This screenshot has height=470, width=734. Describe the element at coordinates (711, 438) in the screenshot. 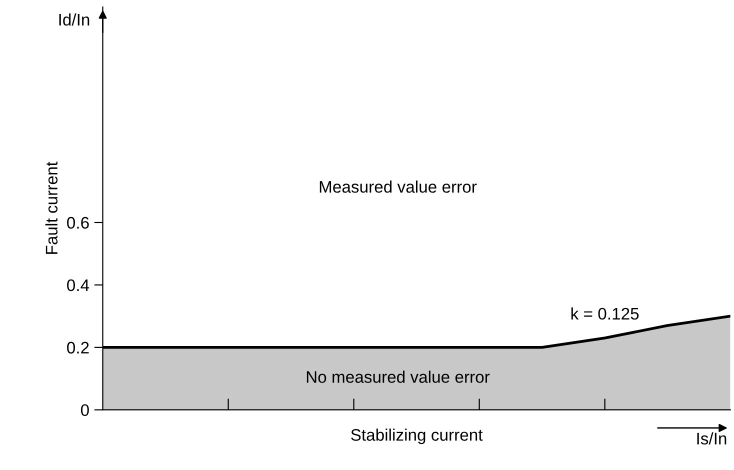

I see `text: Is/In` at that location.